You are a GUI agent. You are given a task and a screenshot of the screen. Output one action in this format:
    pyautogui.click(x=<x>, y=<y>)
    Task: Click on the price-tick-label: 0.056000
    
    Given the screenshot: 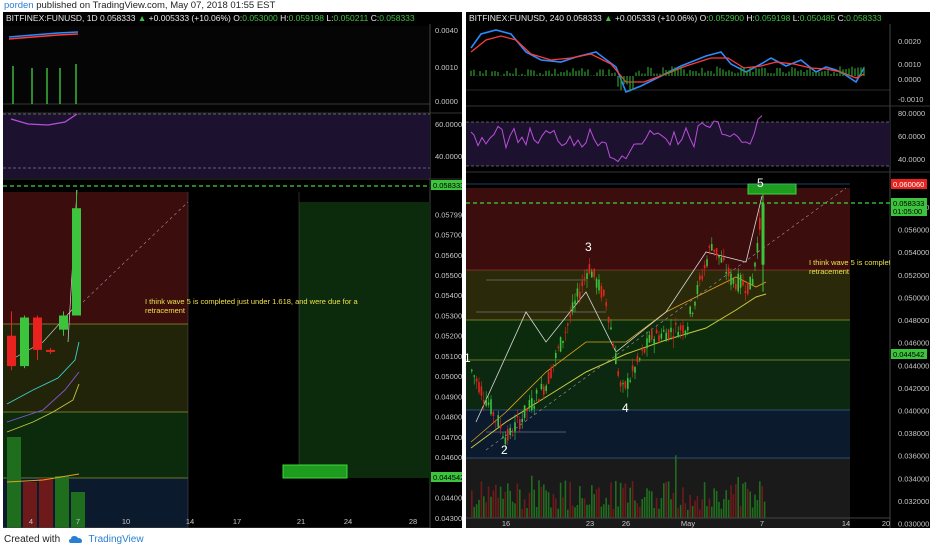 What is the action you would take?
    pyautogui.click(x=913, y=230)
    